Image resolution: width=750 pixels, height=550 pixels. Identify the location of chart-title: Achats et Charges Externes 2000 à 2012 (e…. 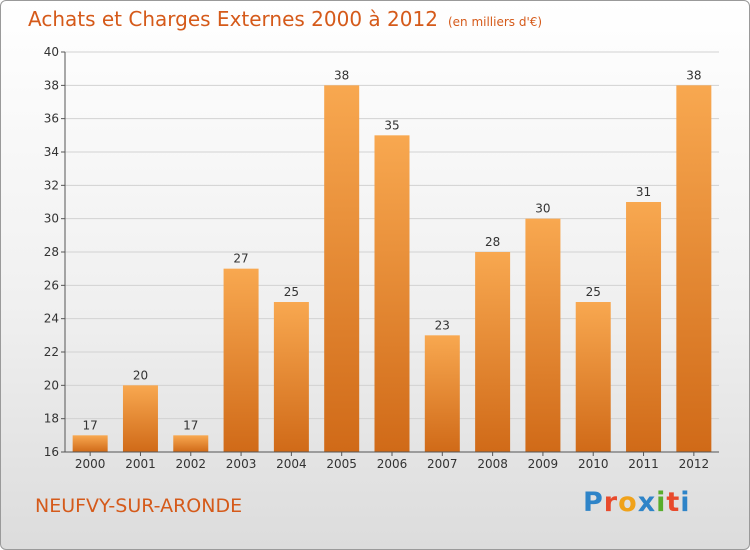
(285, 19).